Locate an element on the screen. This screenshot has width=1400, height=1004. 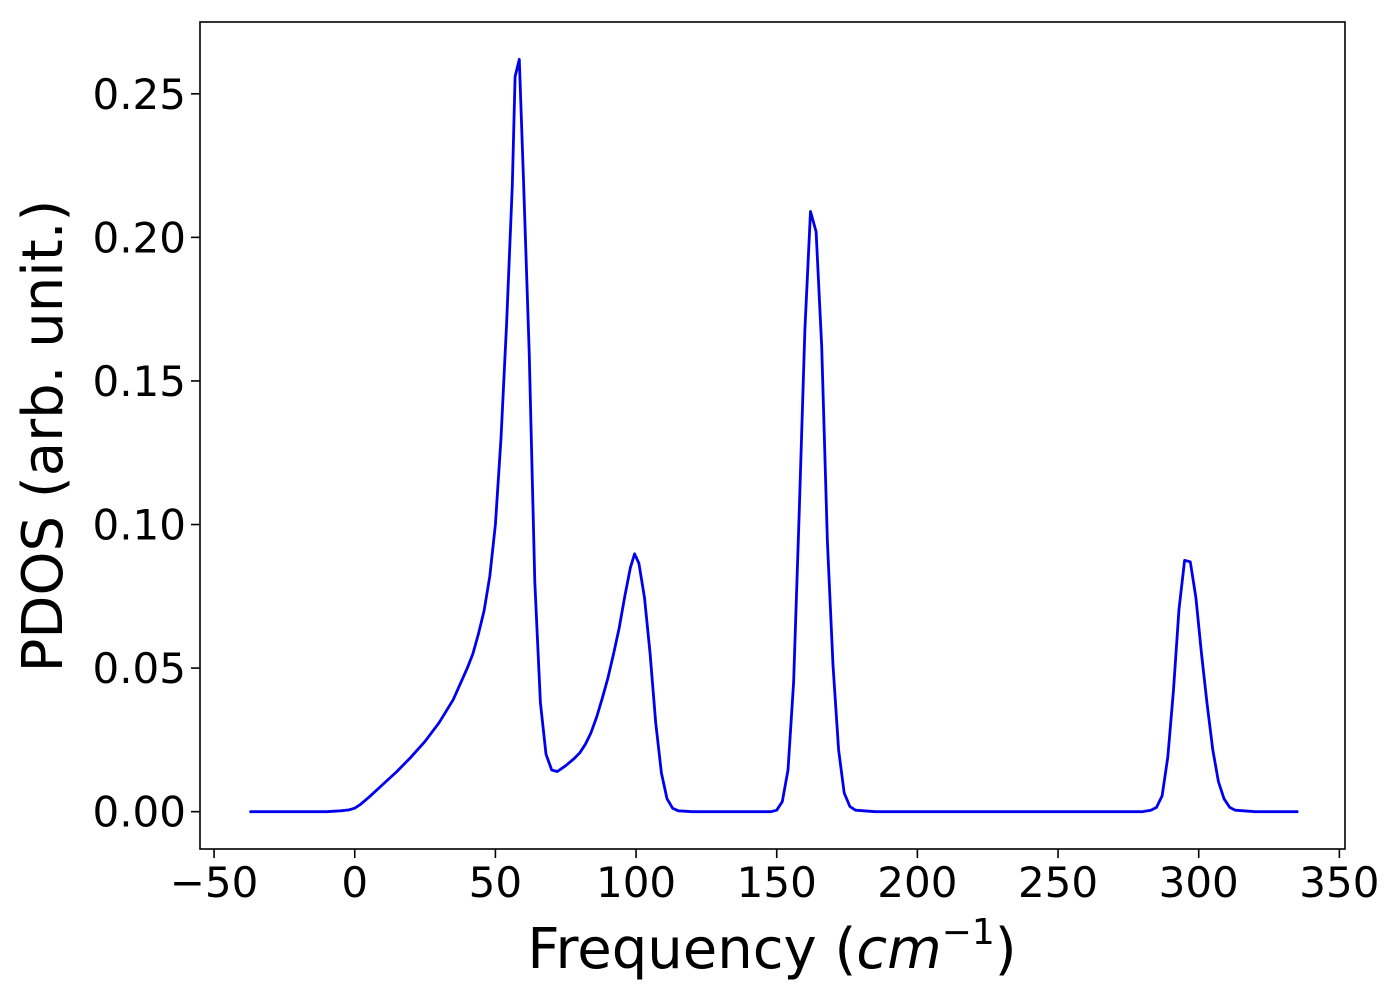
x-tick-label: −50 is located at coordinates (214, 882).